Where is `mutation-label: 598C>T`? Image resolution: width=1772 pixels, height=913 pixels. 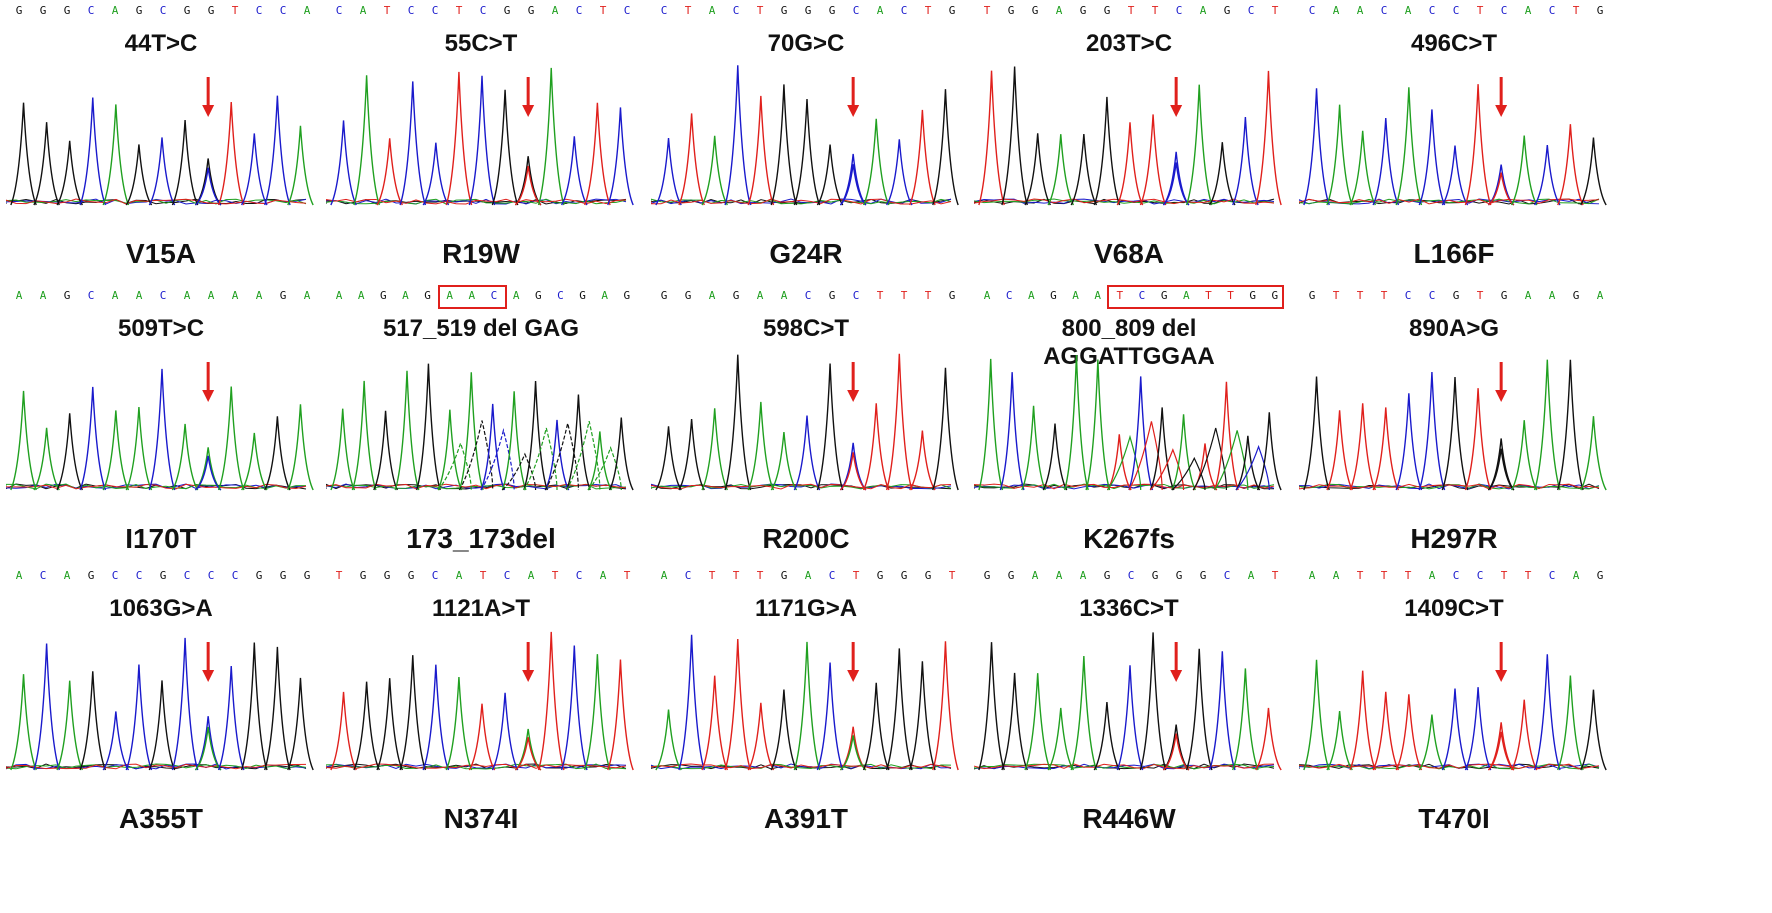 mutation-label: 598C>T is located at coordinates (806, 328).